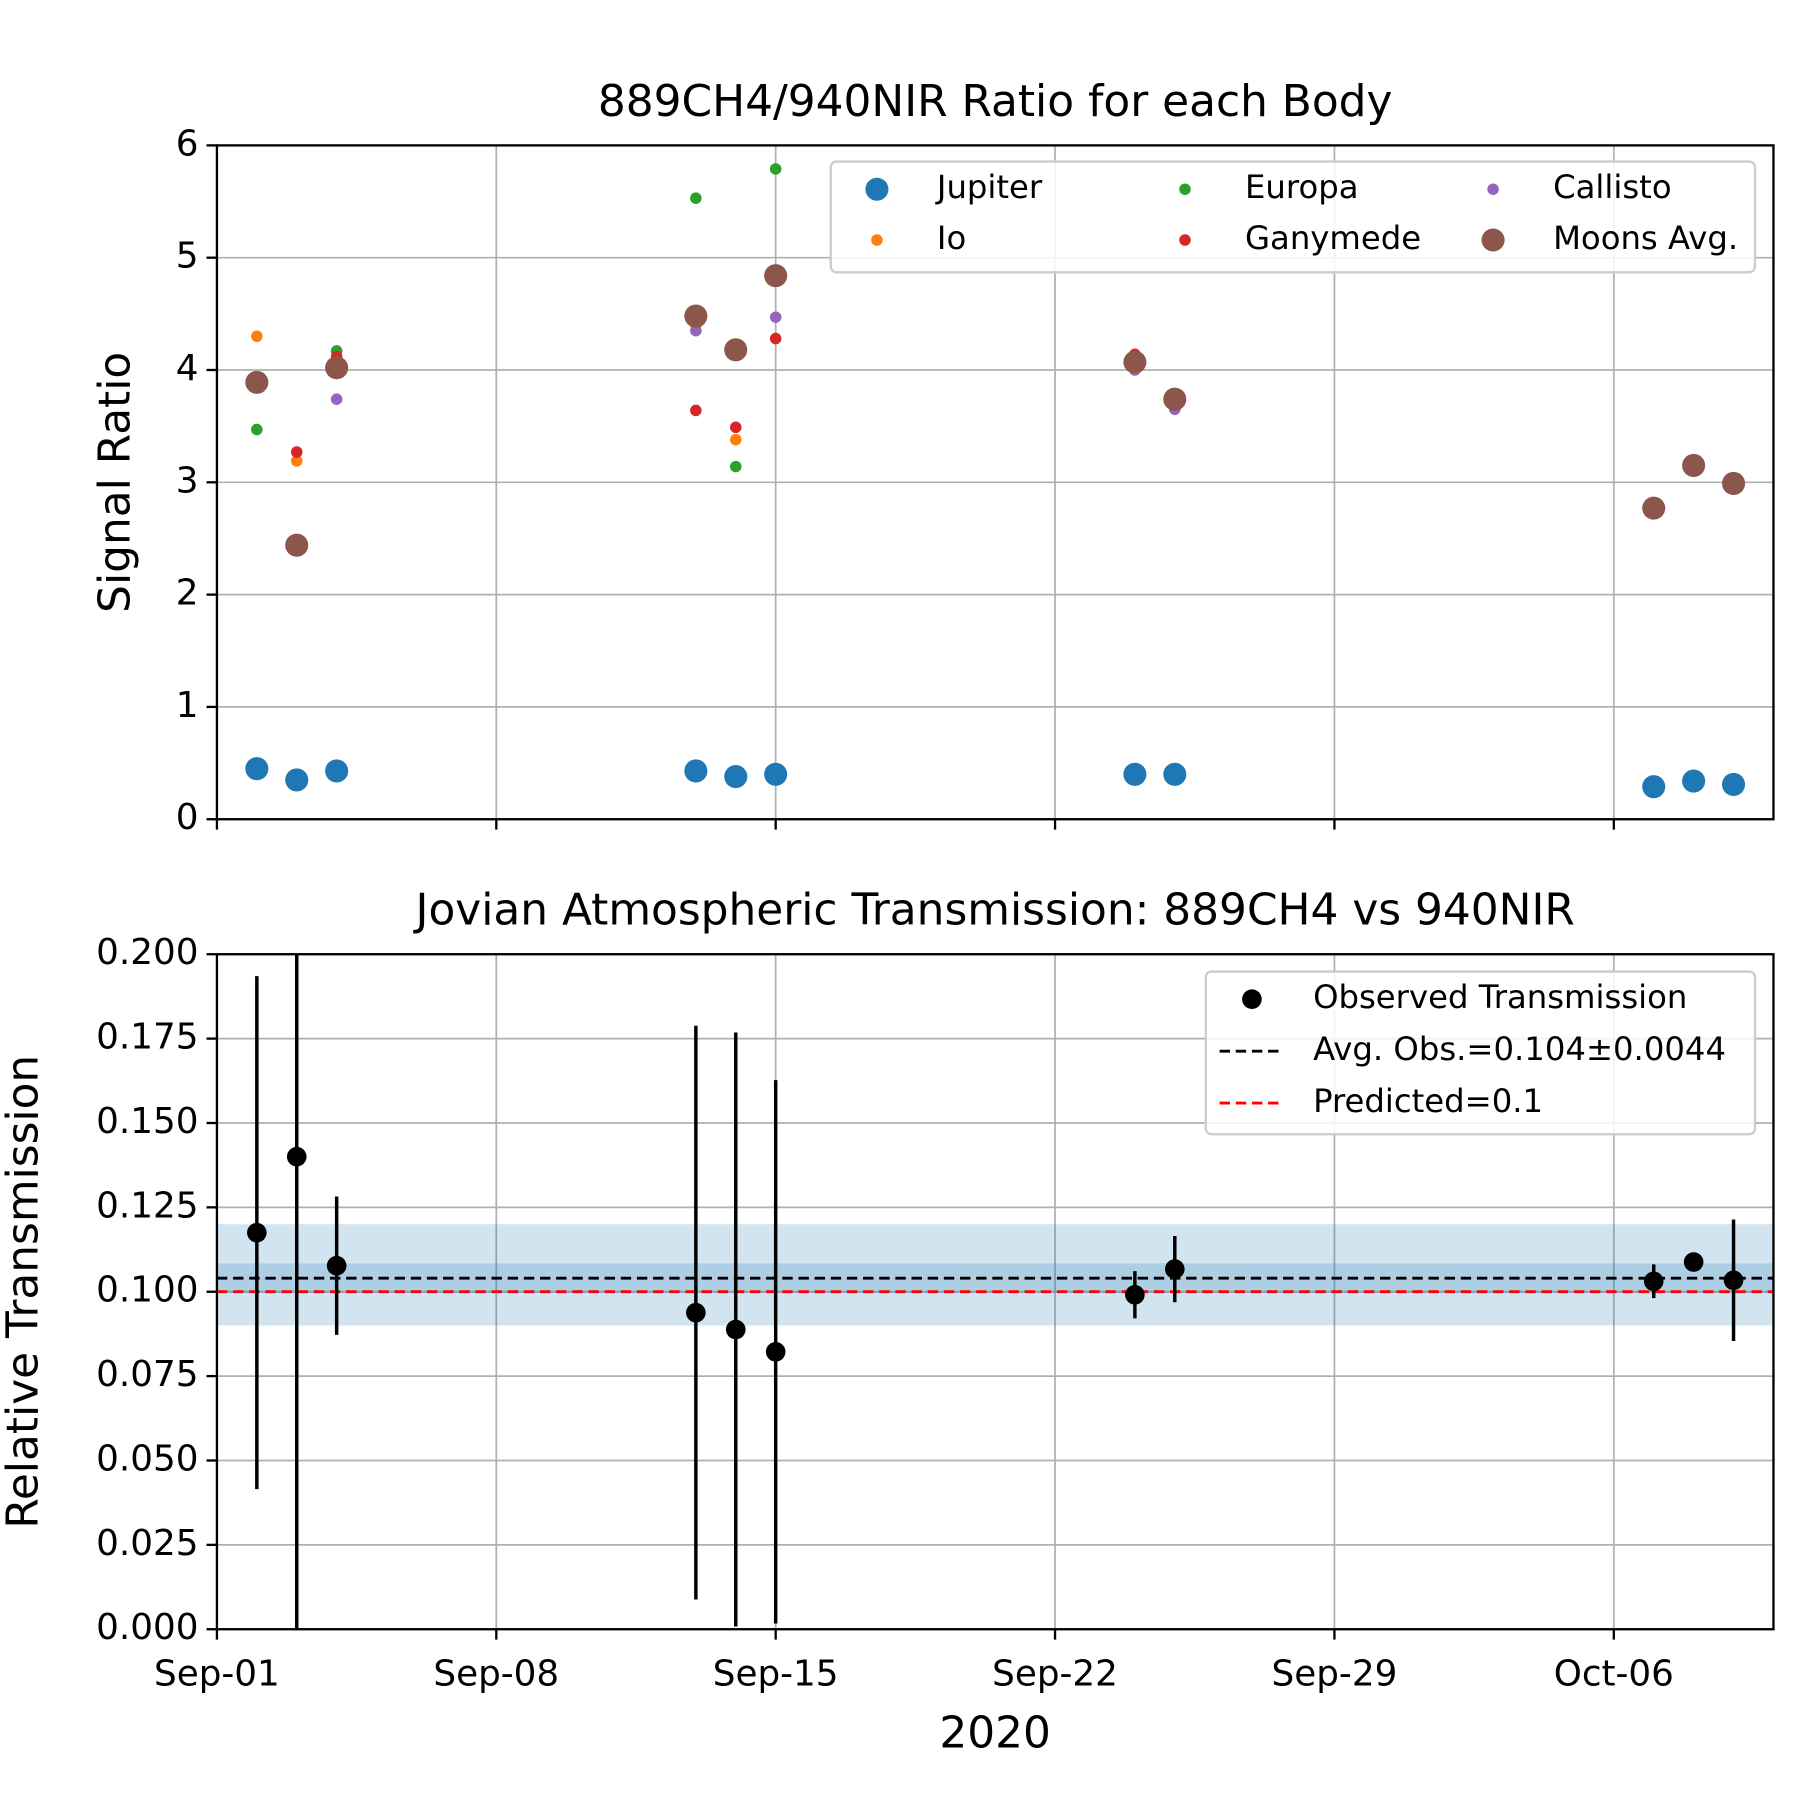 The width and height of the screenshot is (1800, 1800). Describe the element at coordinates (147, 1627) in the screenshot. I see `y-tick-label: 0.000` at that location.